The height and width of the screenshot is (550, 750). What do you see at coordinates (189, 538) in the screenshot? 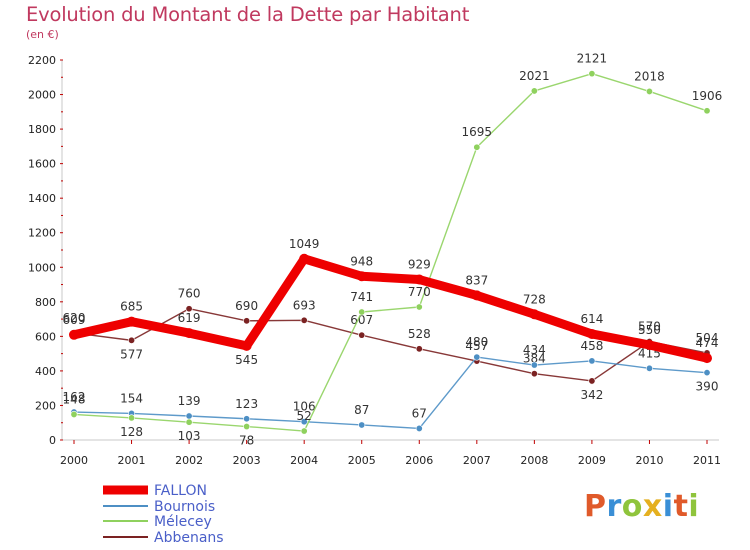
I see `legend-label: Abbenans` at bounding box center [189, 538].